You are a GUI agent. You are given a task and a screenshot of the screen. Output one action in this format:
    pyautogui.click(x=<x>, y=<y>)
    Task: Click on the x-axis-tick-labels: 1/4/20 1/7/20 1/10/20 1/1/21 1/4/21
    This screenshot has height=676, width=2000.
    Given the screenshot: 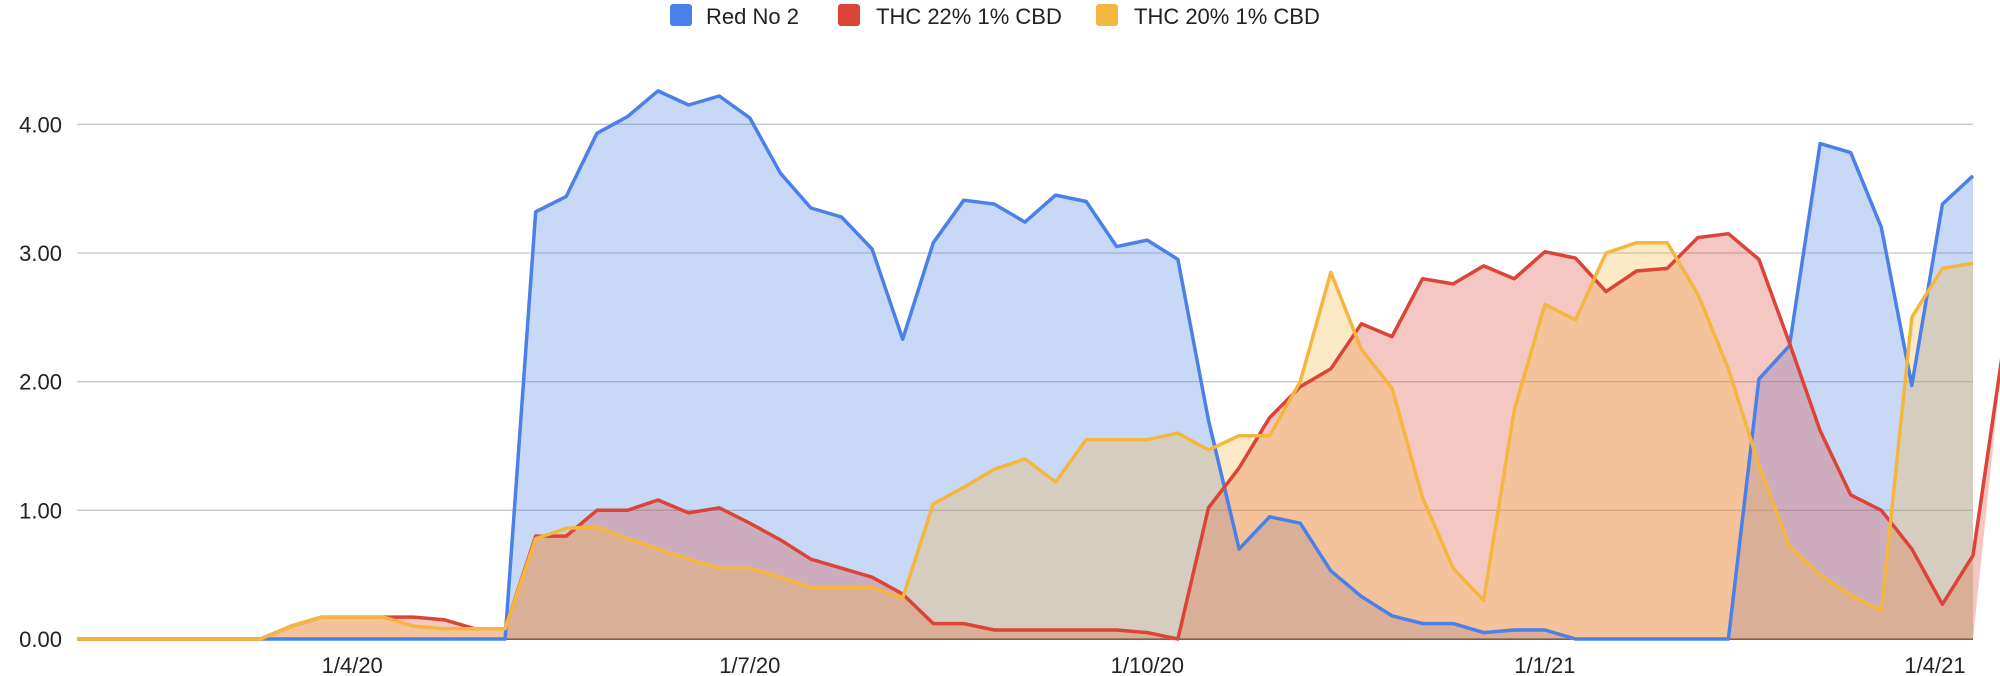 What is the action you would take?
    pyautogui.click(x=1144, y=664)
    